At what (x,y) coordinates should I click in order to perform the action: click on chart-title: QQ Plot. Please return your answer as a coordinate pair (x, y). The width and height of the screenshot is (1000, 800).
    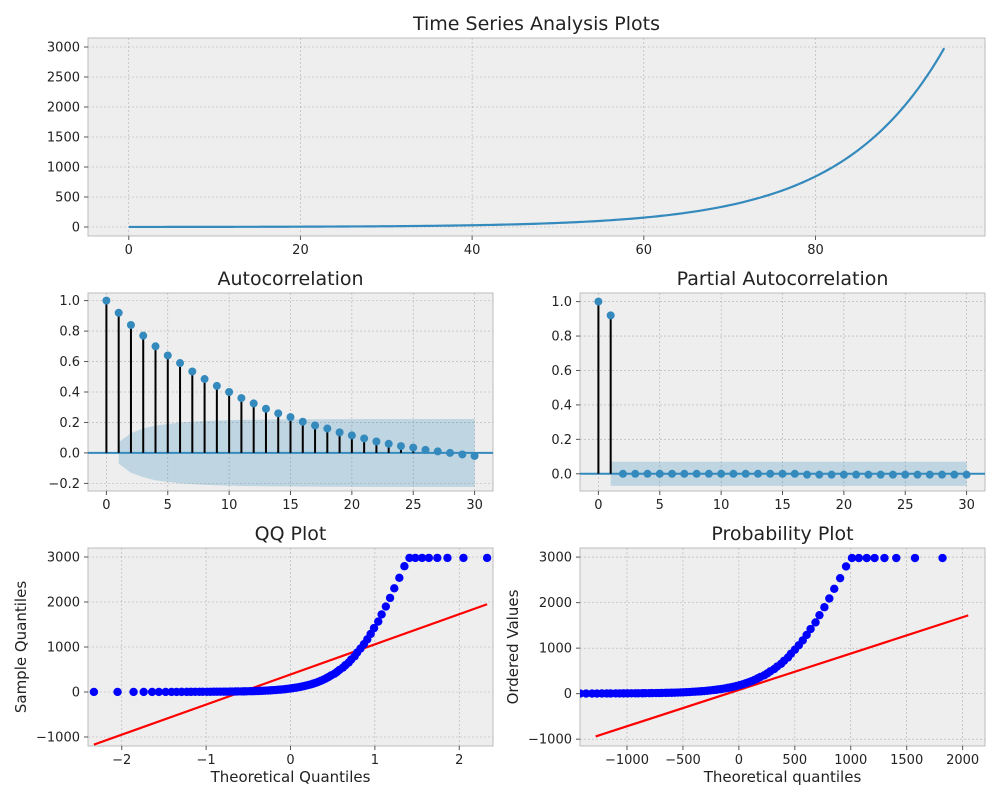
    Looking at the image, I should click on (291, 534).